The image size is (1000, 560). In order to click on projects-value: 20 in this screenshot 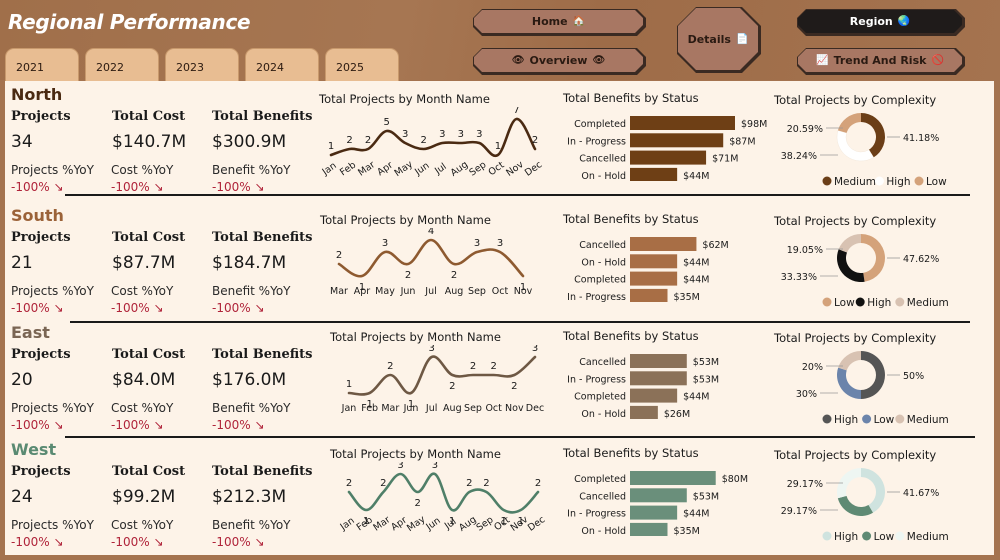, I will do `click(22, 380)`.